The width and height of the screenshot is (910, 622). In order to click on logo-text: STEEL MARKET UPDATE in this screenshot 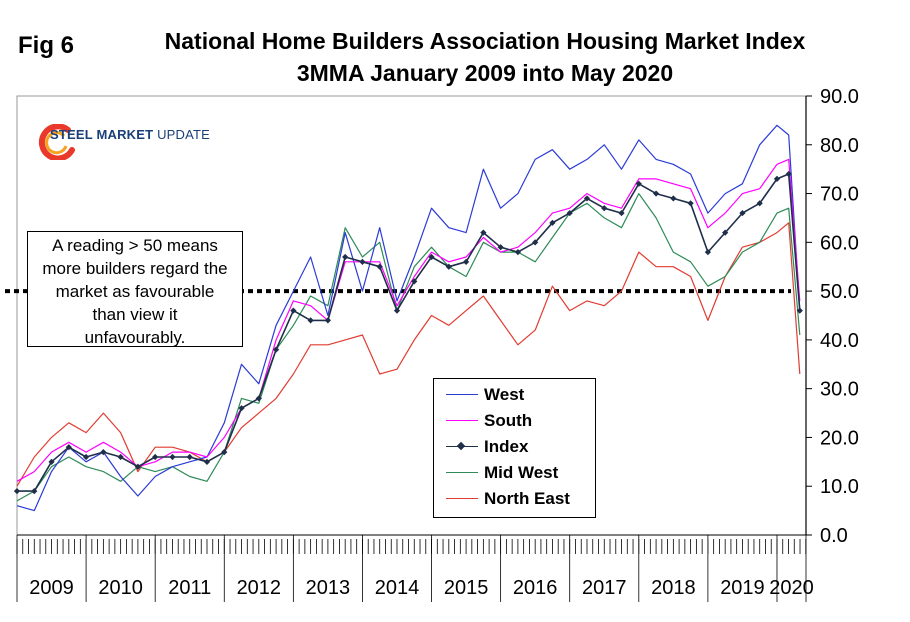, I will do `click(130, 134)`.